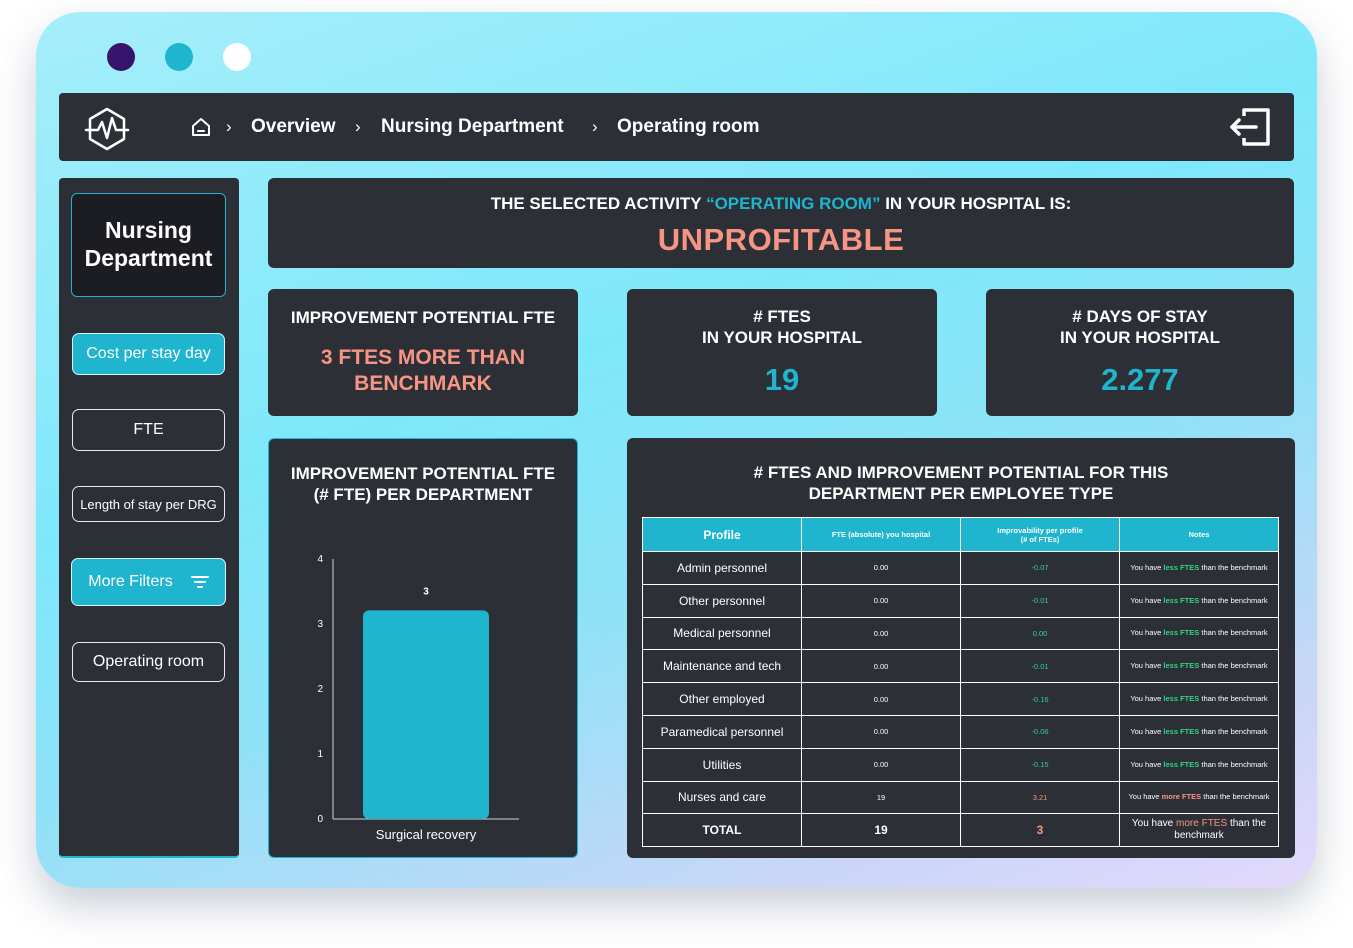 Image resolution: width=1353 pixels, height=948 pixels. Describe the element at coordinates (1250, 127) in the screenshot. I see `logout-icon` at that location.